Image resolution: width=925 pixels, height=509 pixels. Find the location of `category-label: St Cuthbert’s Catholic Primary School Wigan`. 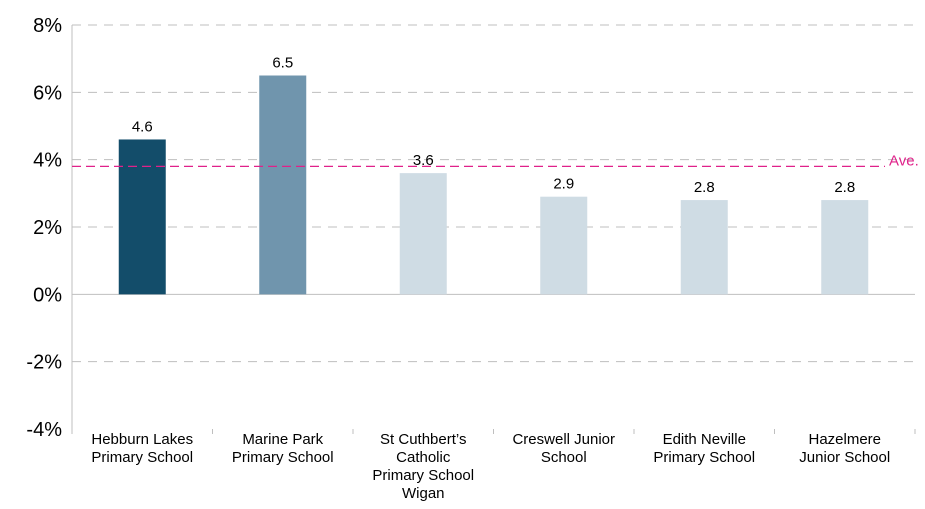

category-label: St Cuthbert’s Catholic Primary School Wigan is located at coordinates (423, 466).